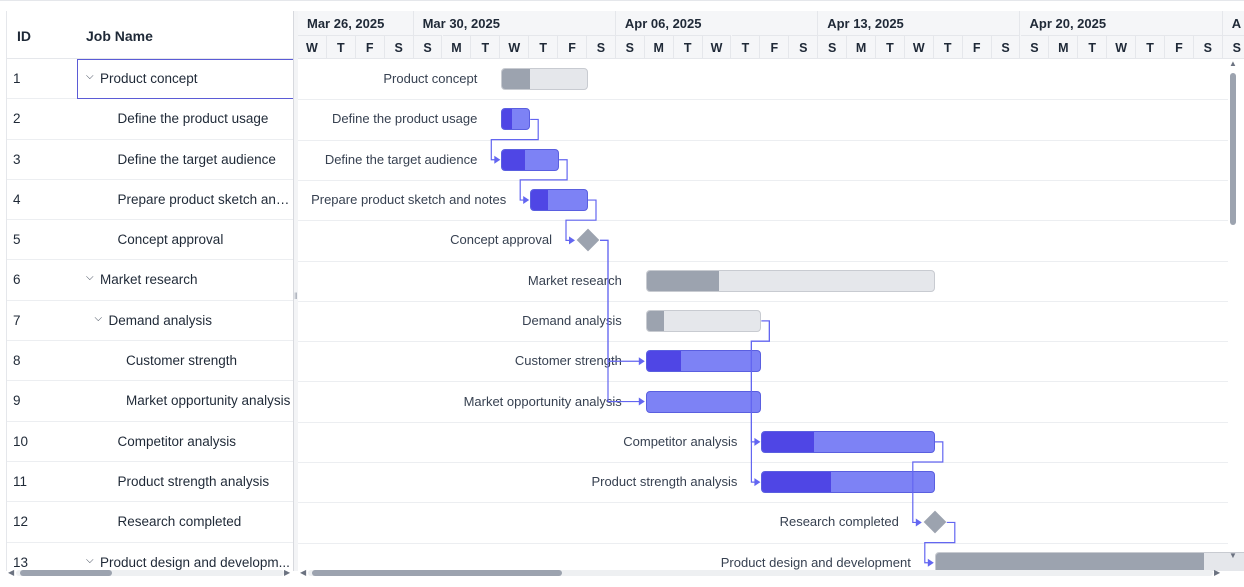  I want to click on table-row: 7 ⌵ Demand analysis, so click(150, 321).